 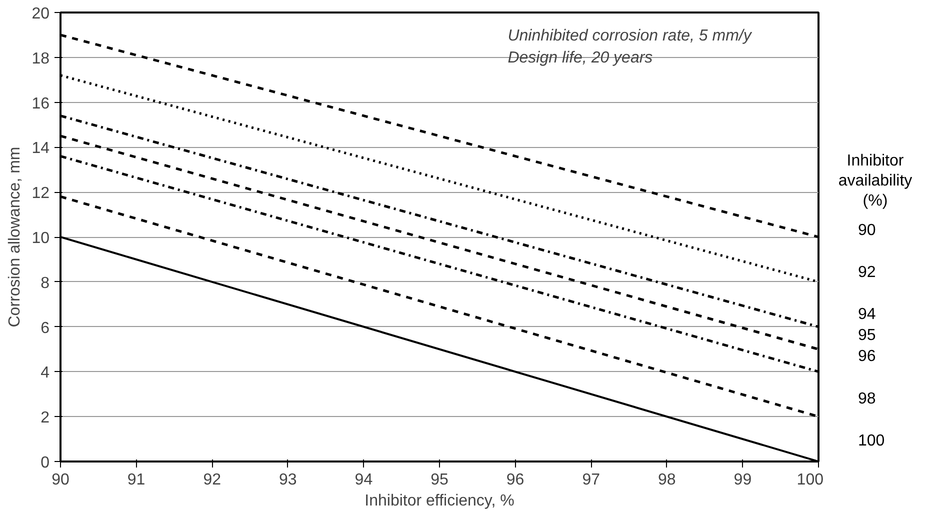 I want to click on y-tick-label: 4, so click(x=45, y=373).